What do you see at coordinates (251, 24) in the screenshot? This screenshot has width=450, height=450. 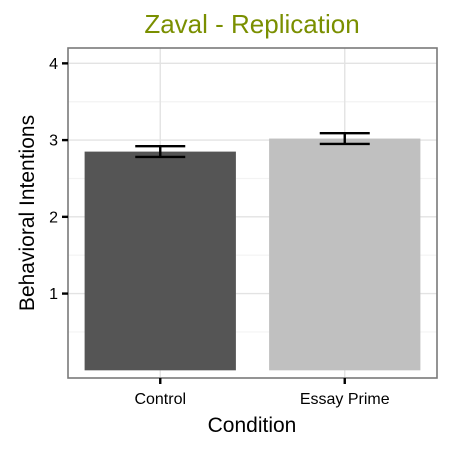 I see `chart-title: Zaval - Replication` at bounding box center [251, 24].